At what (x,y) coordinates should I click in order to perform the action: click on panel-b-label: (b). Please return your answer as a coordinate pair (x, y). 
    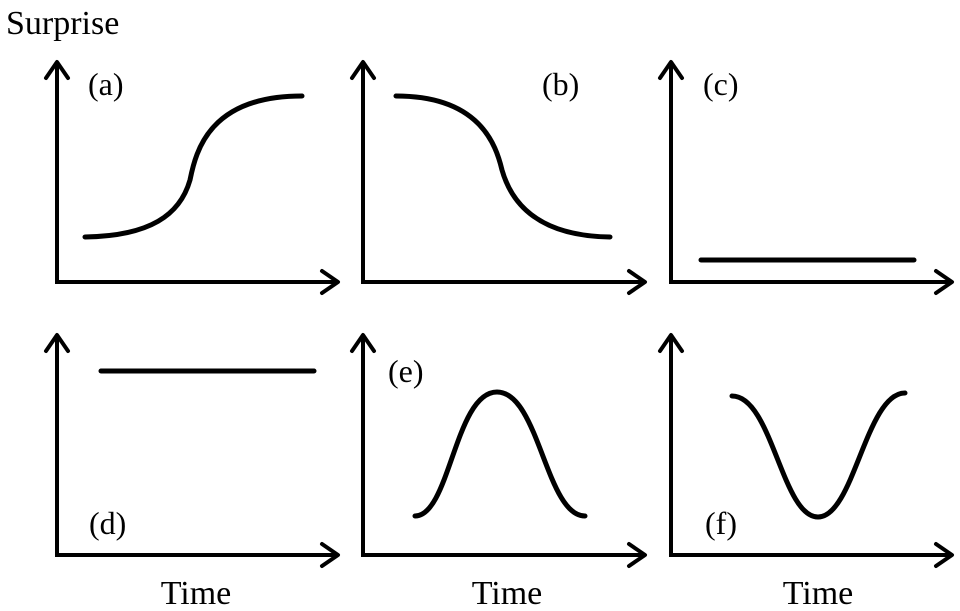
    Looking at the image, I should click on (560, 84).